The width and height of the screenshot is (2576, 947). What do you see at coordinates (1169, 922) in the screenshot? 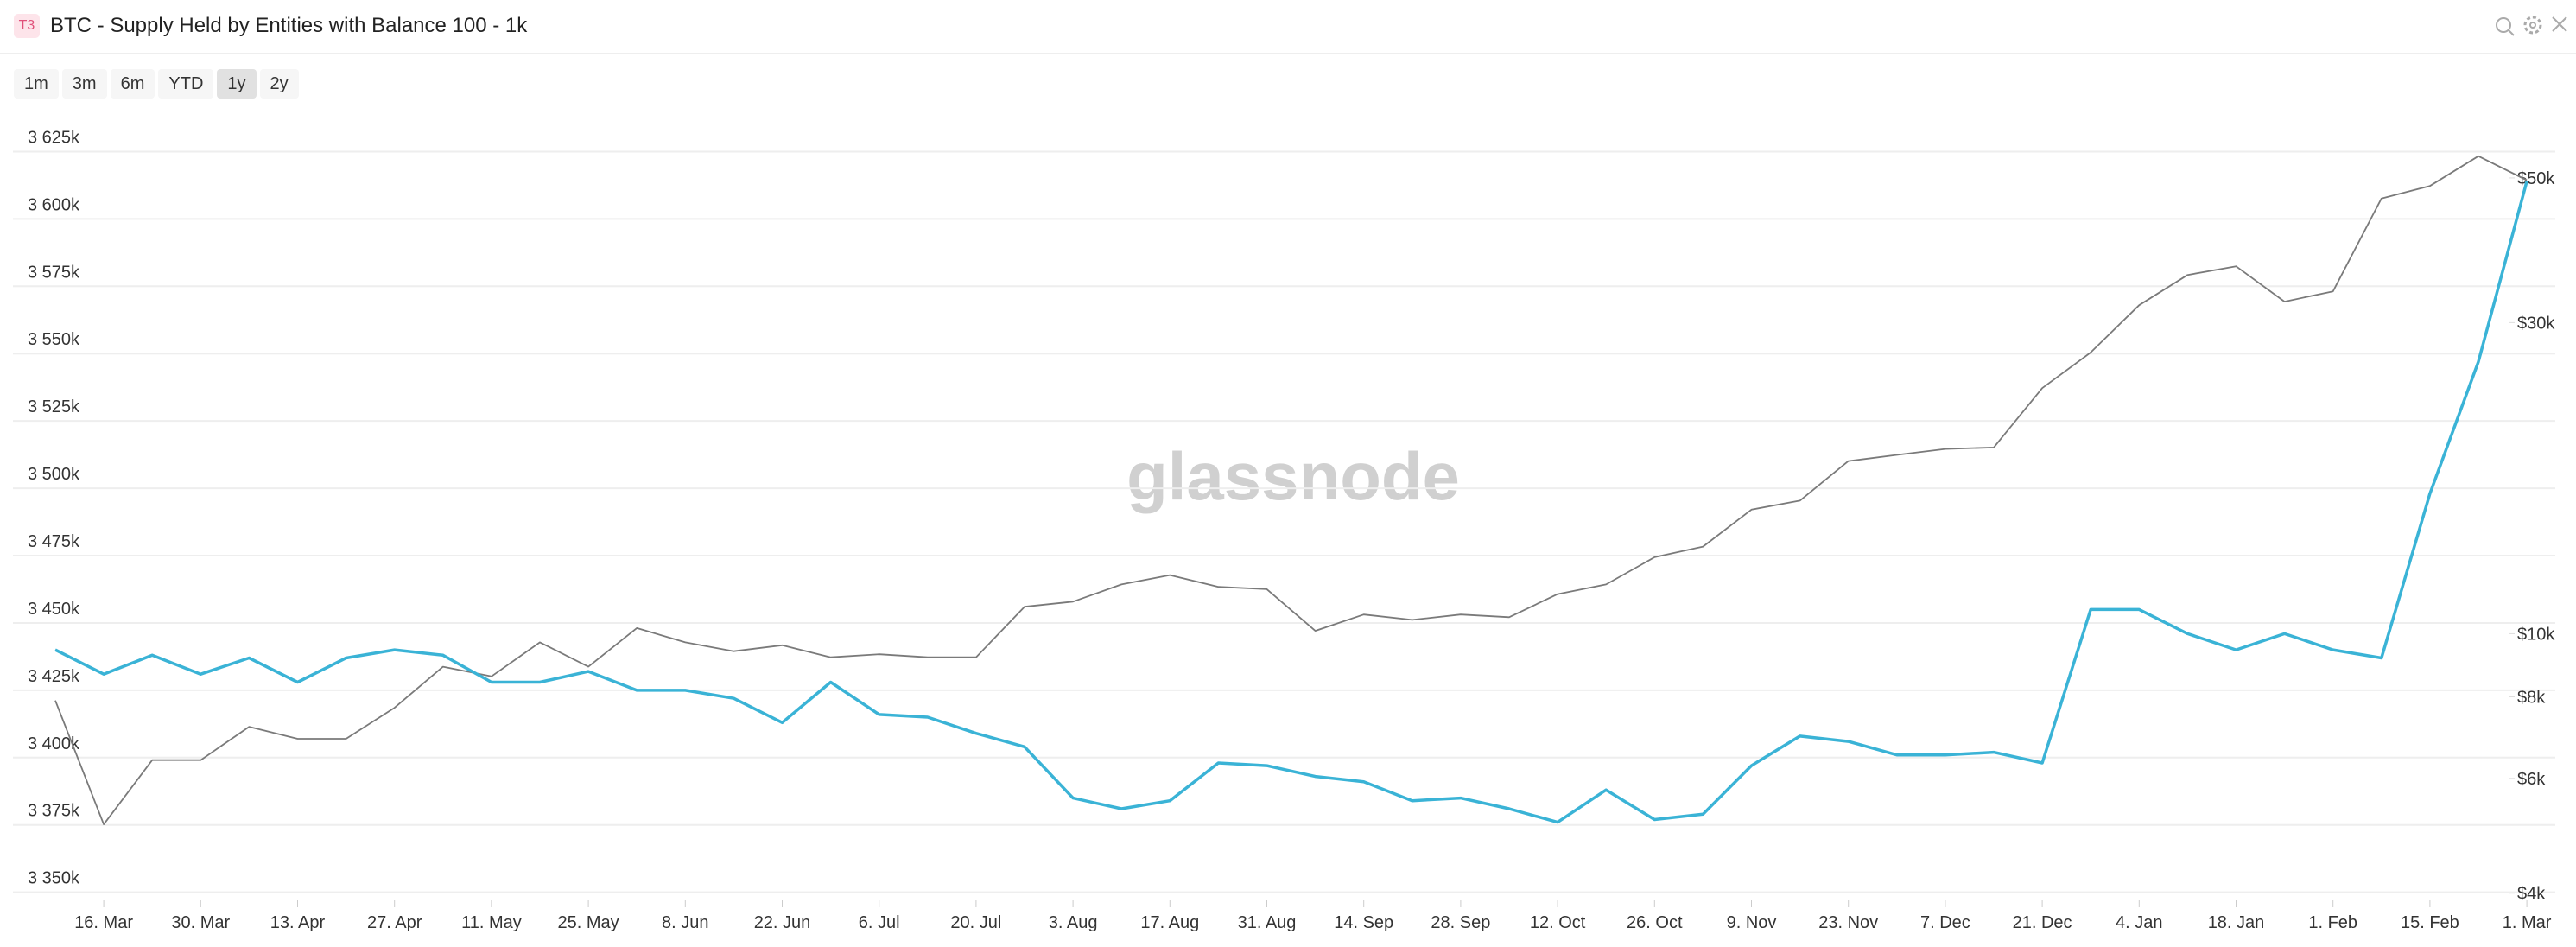
I see `x-tick-label: 17. Aug` at bounding box center [1169, 922].